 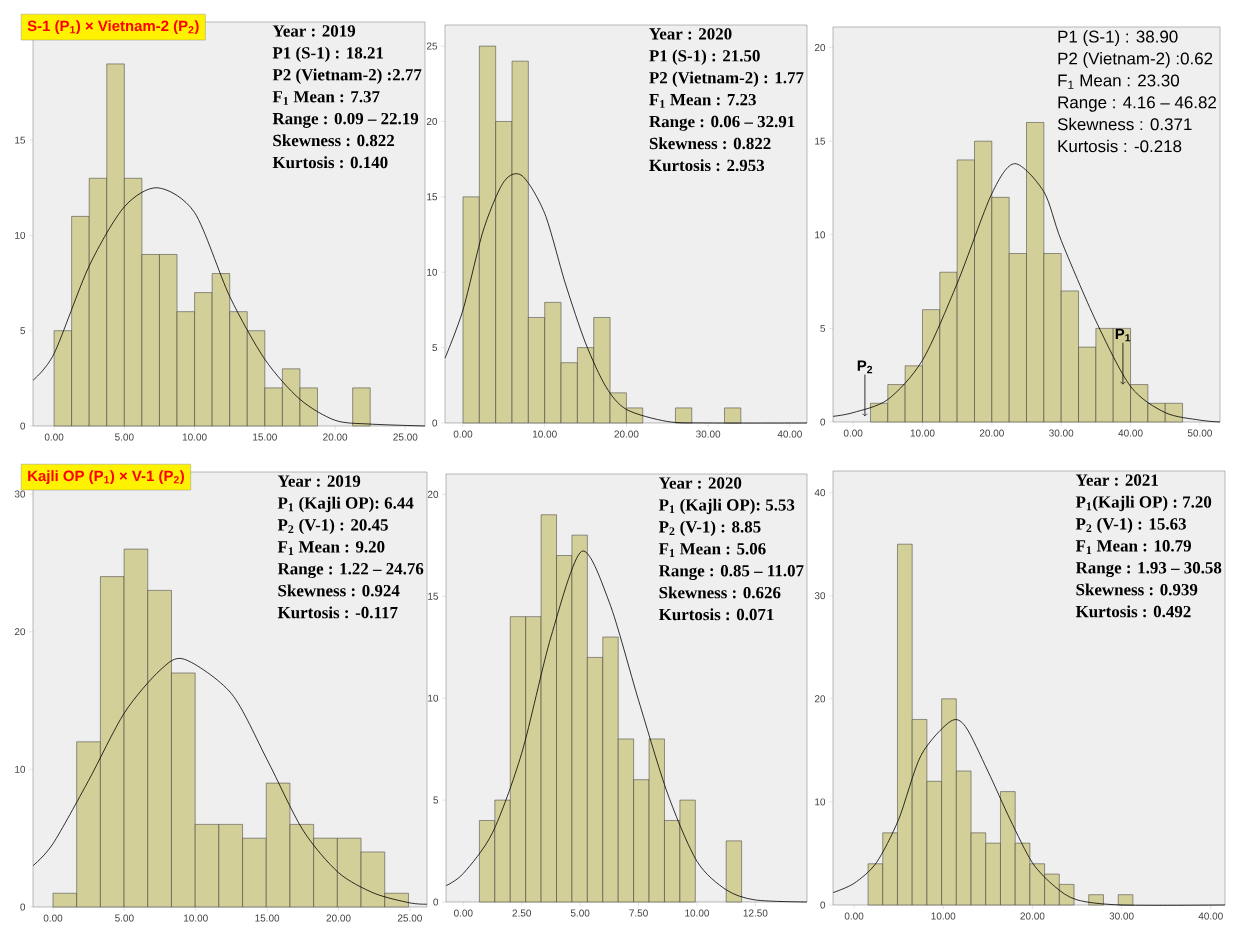 What do you see at coordinates (1116, 480) in the screenshot?
I see `annotation: Year : 2021` at bounding box center [1116, 480].